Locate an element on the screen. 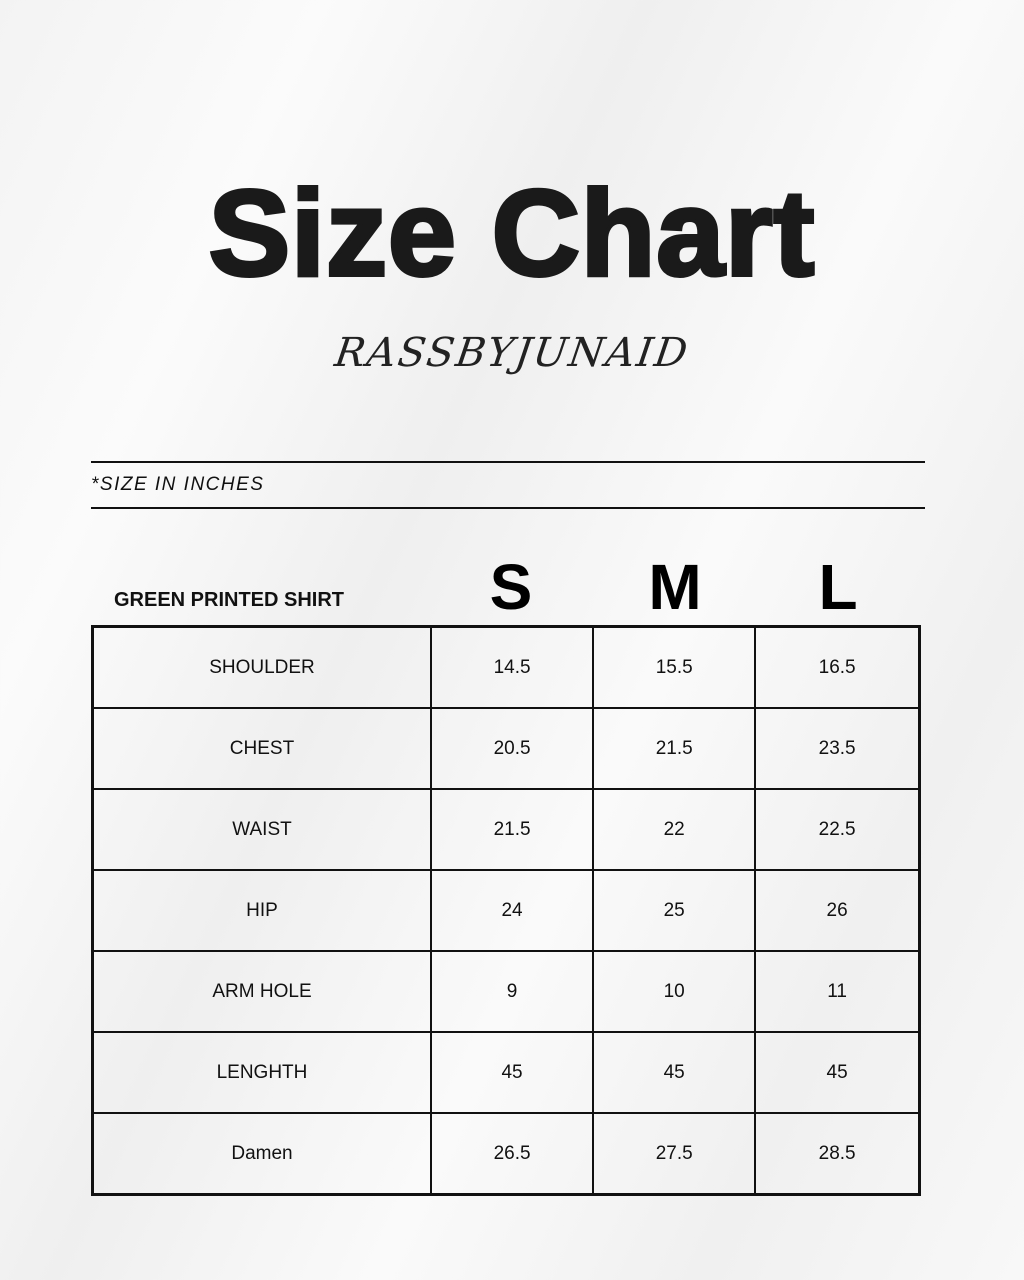 Image resolution: width=1024 pixels, height=1280 pixels. measurement-label: LENGHTH is located at coordinates (261, 1072).